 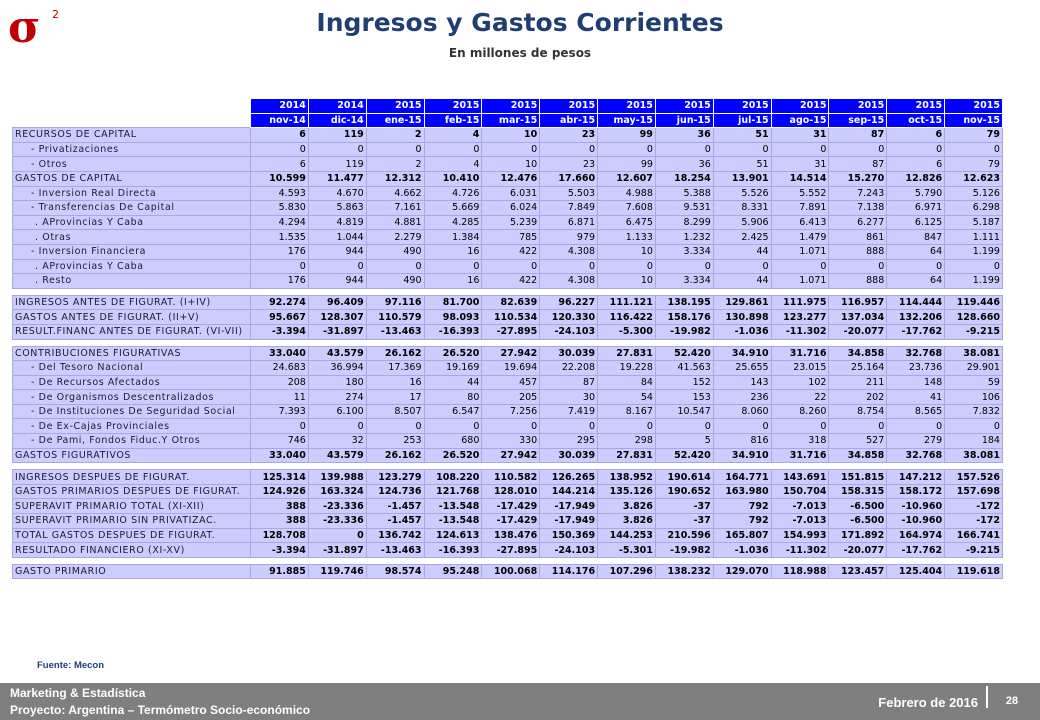 I want to click on value-cell: 171.892, so click(x=858, y=535).